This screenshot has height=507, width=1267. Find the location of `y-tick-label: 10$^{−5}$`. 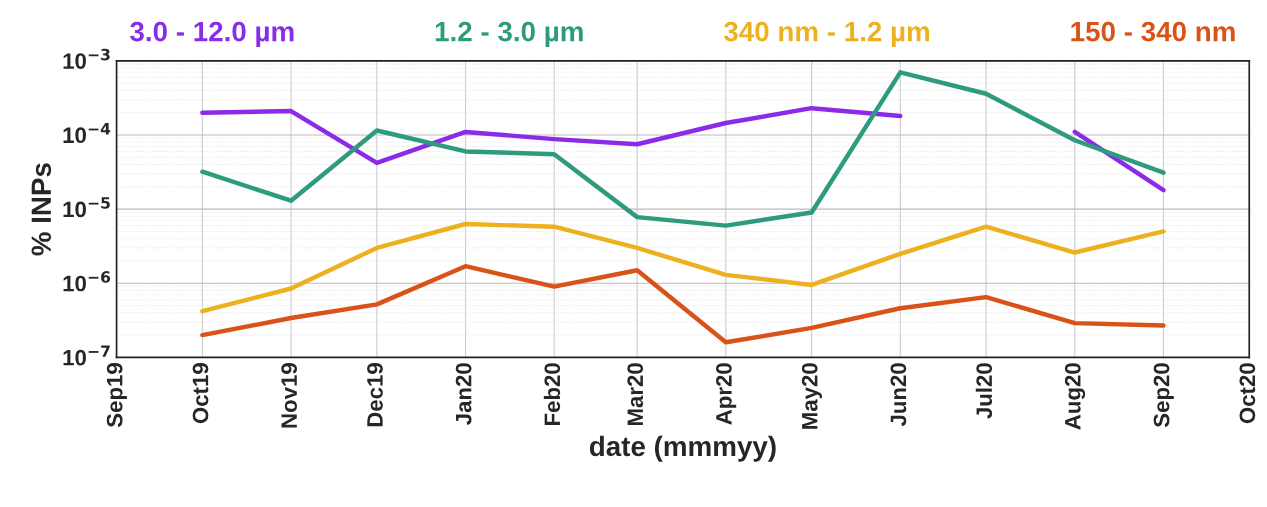

y-tick-label: 10$^{−5}$ is located at coordinates (86, 207).